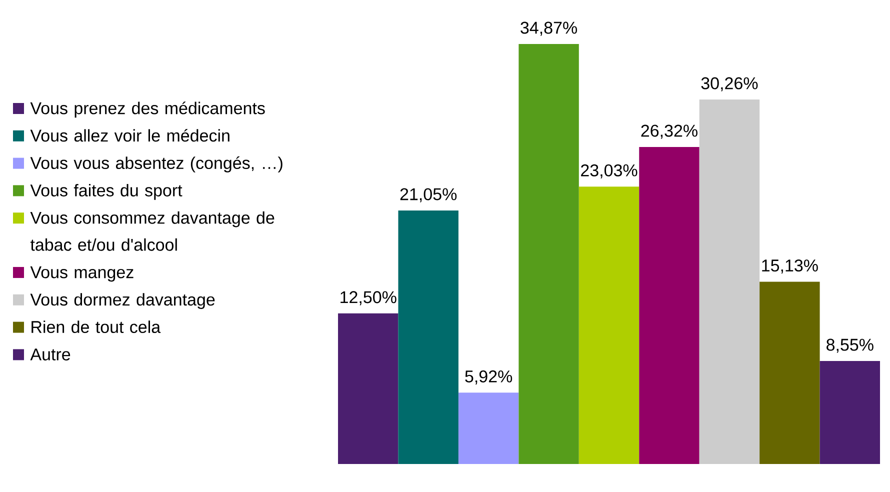 The image size is (890, 492). Describe the element at coordinates (428, 195) in the screenshot. I see `data-label: 21,05%` at that location.